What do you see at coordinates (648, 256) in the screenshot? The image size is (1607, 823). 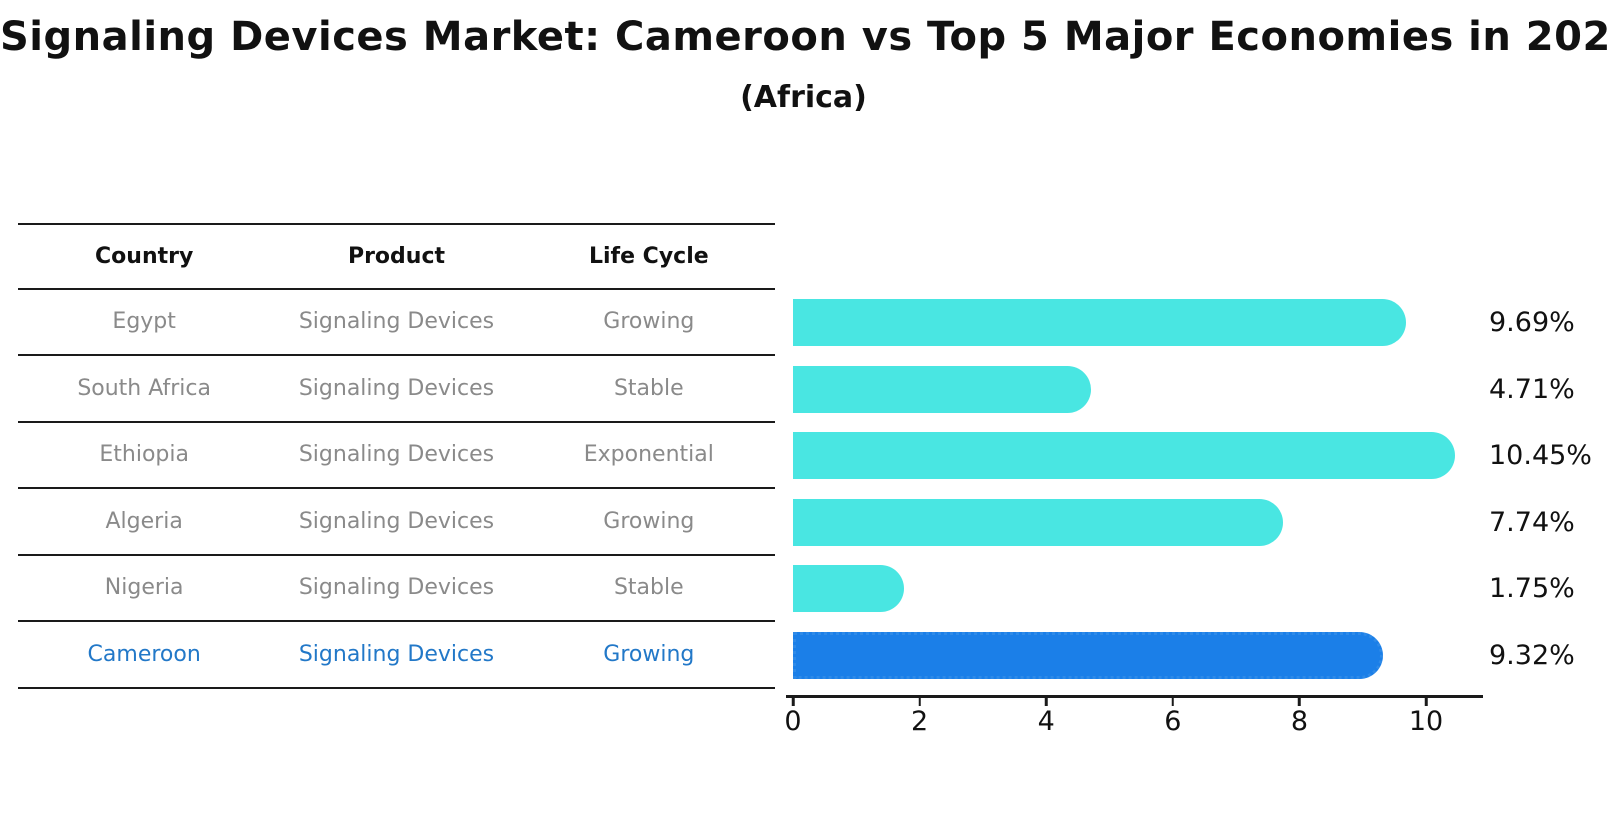 I see `table-header-cell: Life Cycle` at bounding box center [648, 256].